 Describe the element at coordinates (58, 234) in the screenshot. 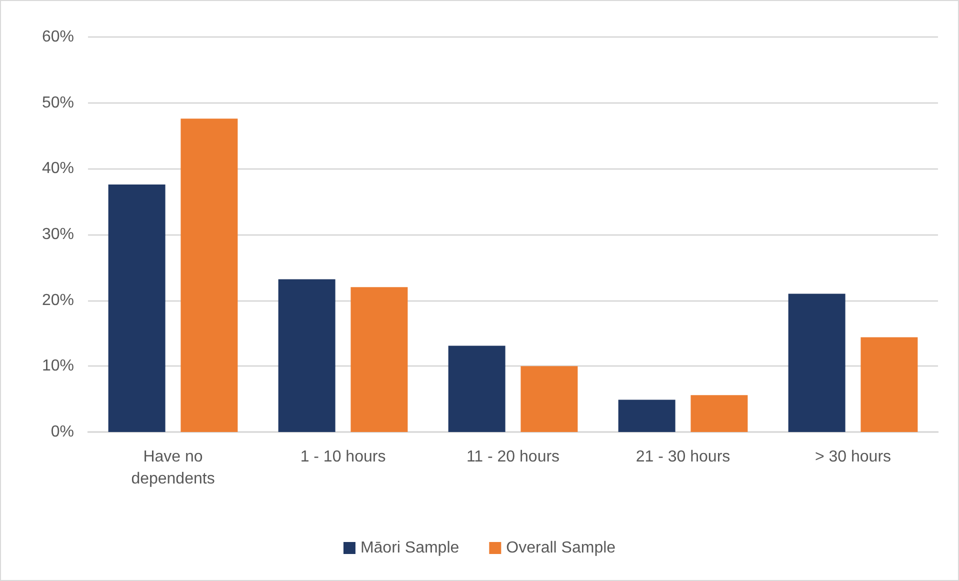

I see `y-tick-label: 30%` at that location.